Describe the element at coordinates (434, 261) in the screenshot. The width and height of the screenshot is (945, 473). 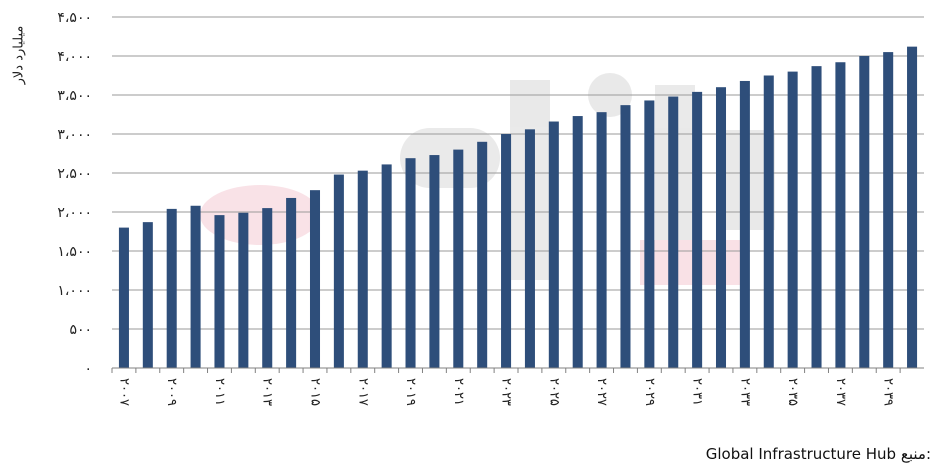
I see `bar-2020` at that location.